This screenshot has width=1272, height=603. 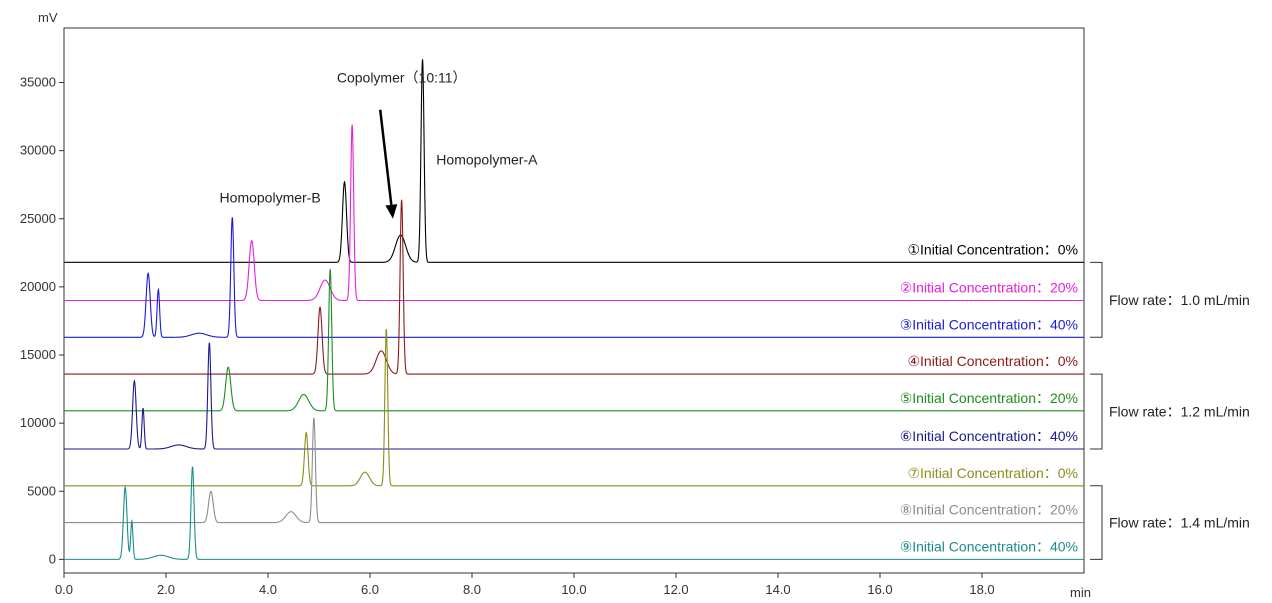 I want to click on group-label-3: Flow rate：1.4 mL/min, so click(x=1179, y=523).